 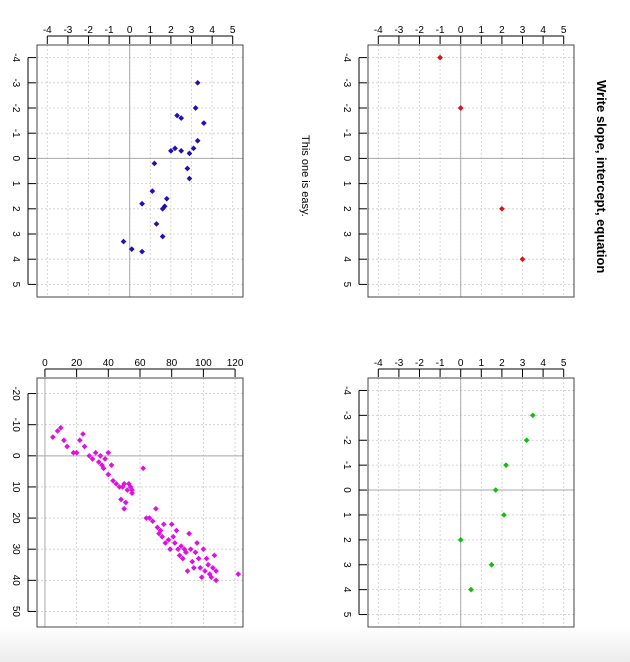 What do you see at coordinates (15, 456) in the screenshot?
I see `y-tick-label: 0` at bounding box center [15, 456].